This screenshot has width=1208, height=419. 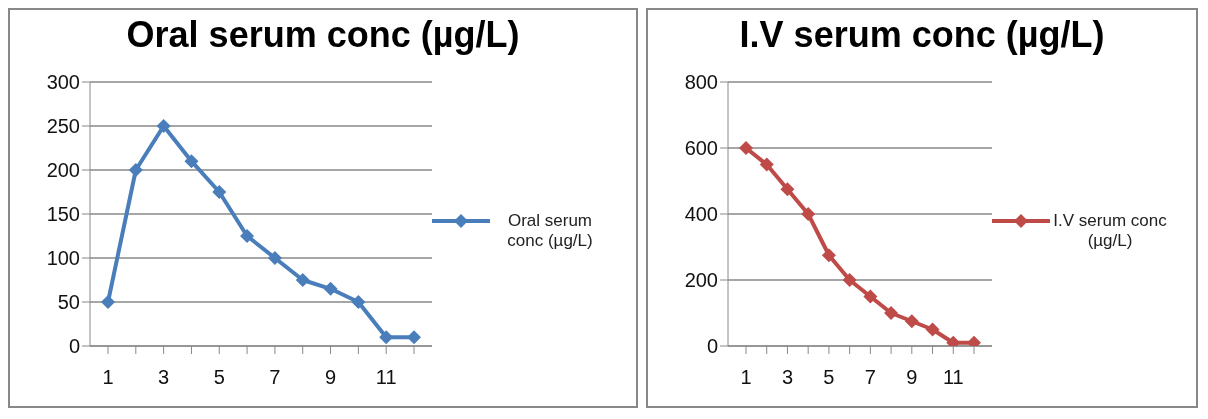 What do you see at coordinates (922, 35) in the screenshot?
I see `chart-title: I.V serum conc (µg/L)` at bounding box center [922, 35].